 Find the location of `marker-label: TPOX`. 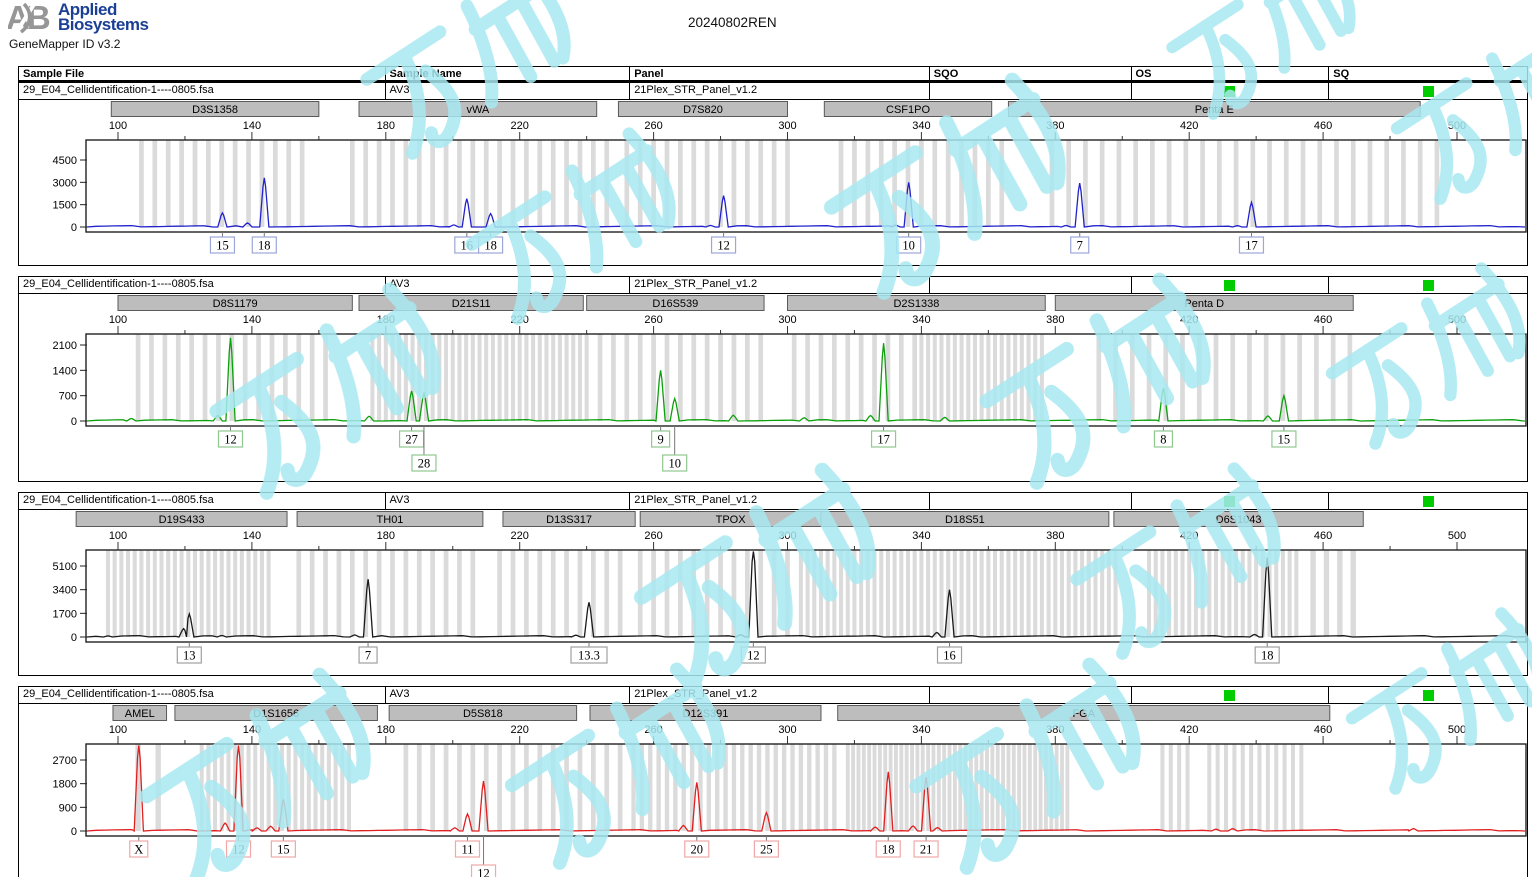

marker-label: TPOX is located at coordinates (731, 520).